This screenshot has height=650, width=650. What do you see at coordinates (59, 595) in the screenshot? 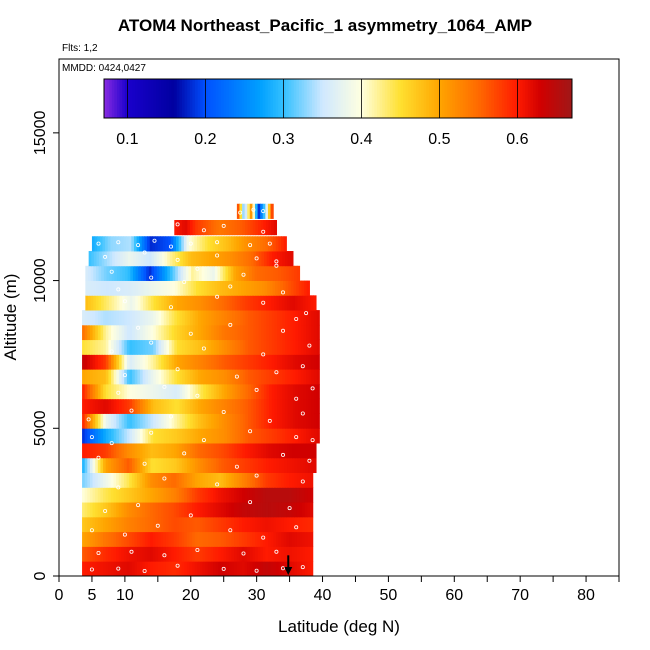
I see `x-tick-label: 0` at bounding box center [59, 595].